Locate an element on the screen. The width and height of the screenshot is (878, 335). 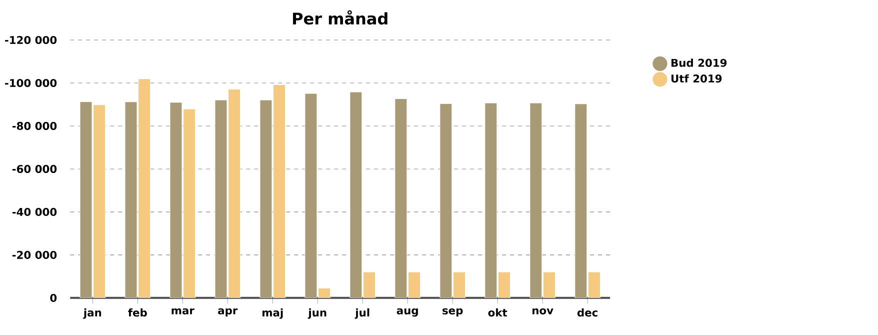
x-tick-label: apr is located at coordinates (228, 312).